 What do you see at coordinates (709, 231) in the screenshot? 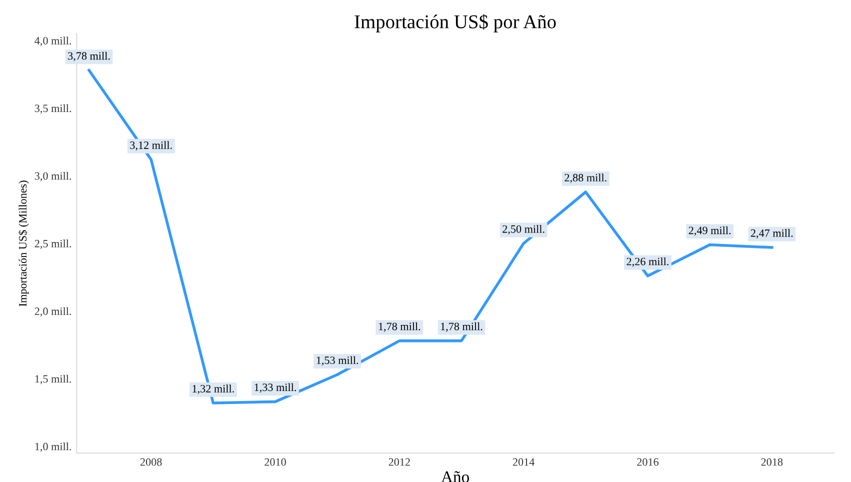
I see `data-label: 2,49 mill.` at bounding box center [709, 231].